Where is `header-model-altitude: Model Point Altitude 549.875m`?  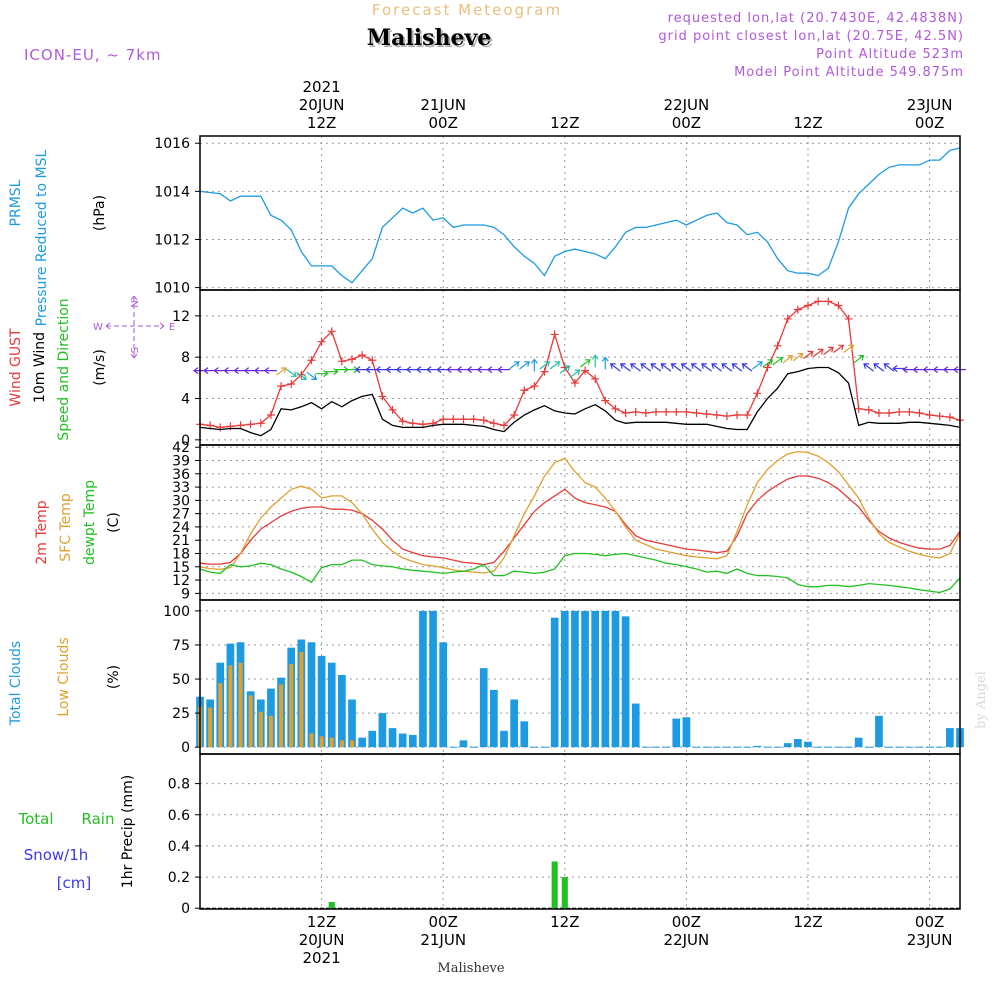
header-model-altitude: Model Point Altitude 549.875m is located at coordinates (849, 72).